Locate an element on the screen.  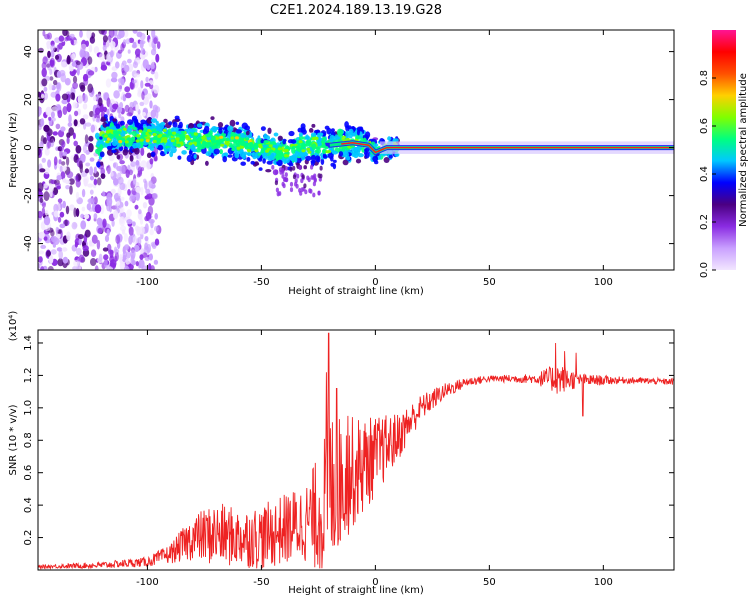
snr-xlabel: Height of straight line (km) is located at coordinates (356, 590).